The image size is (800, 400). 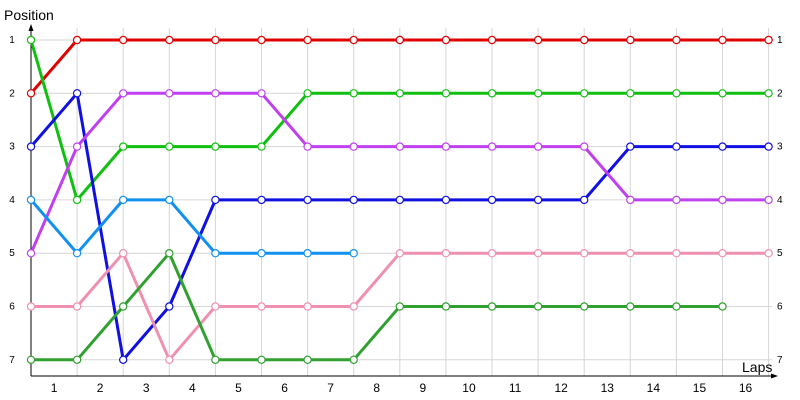 What do you see at coordinates (31, 27) in the screenshot?
I see `y-axis-arrow` at bounding box center [31, 27].